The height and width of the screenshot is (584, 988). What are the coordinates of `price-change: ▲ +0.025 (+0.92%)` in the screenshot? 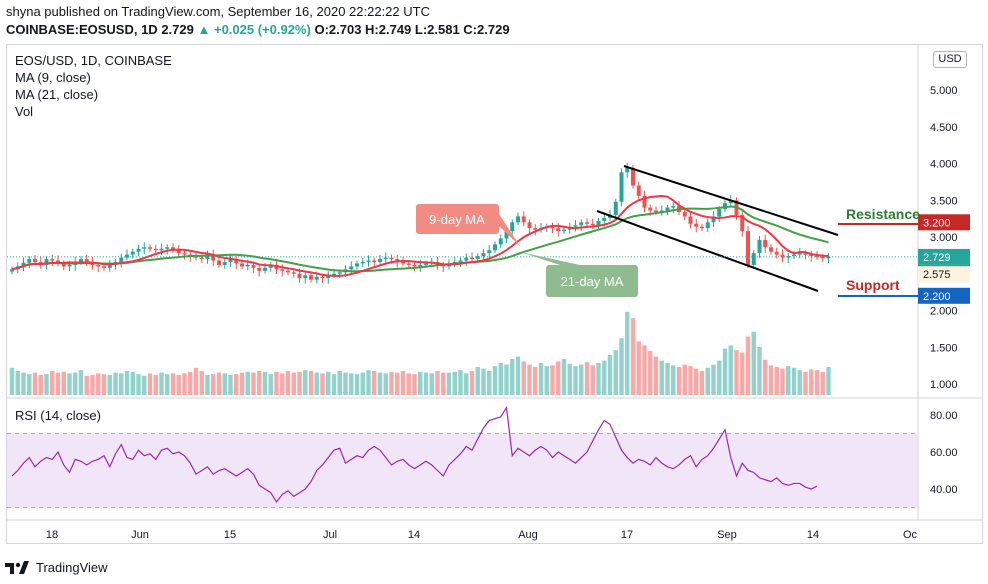 It's located at (254, 29).